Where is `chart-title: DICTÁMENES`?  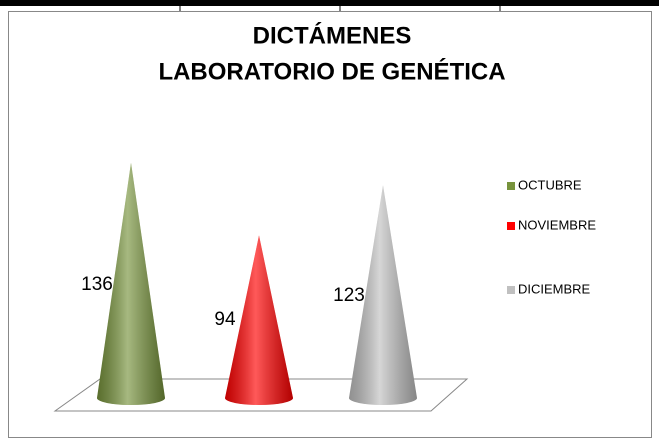
chart-title: DICTÁMENES is located at coordinates (332, 35).